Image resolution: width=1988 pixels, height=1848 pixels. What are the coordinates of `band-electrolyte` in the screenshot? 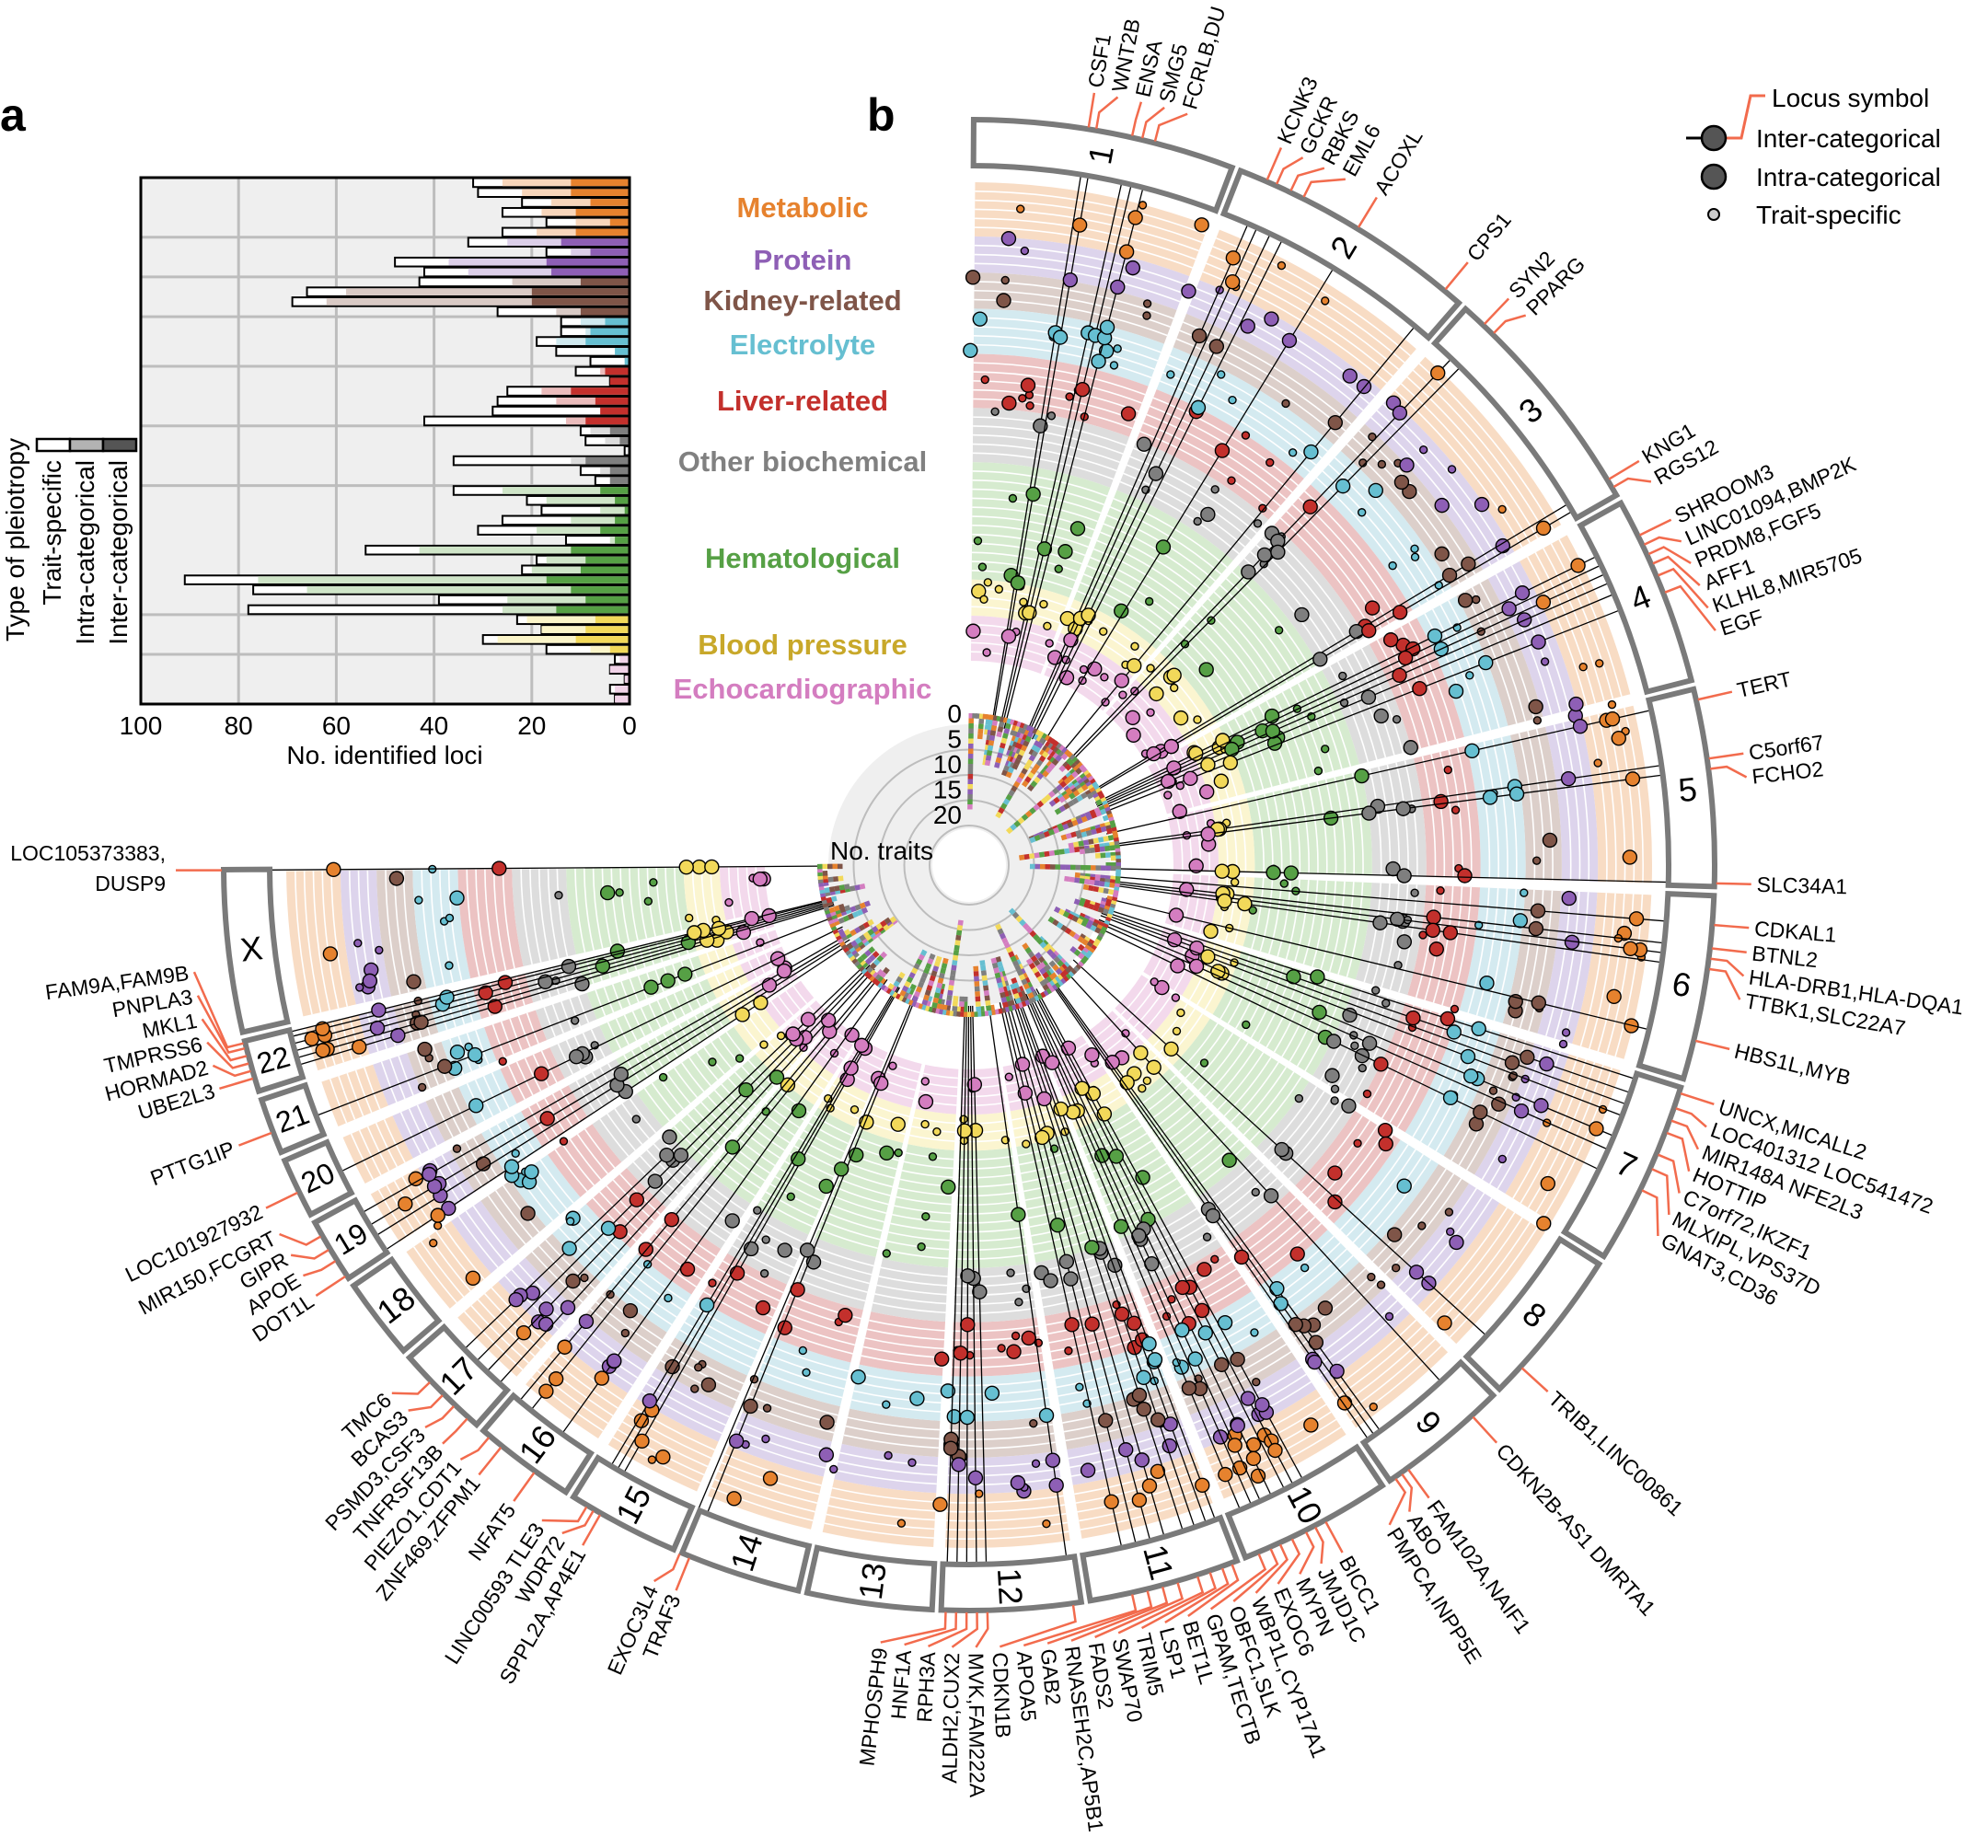 It's located at (1386, 1197).